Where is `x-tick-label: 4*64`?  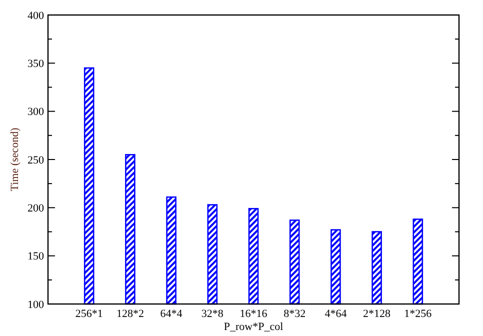 x-tick-label: 4*64 is located at coordinates (336, 314).